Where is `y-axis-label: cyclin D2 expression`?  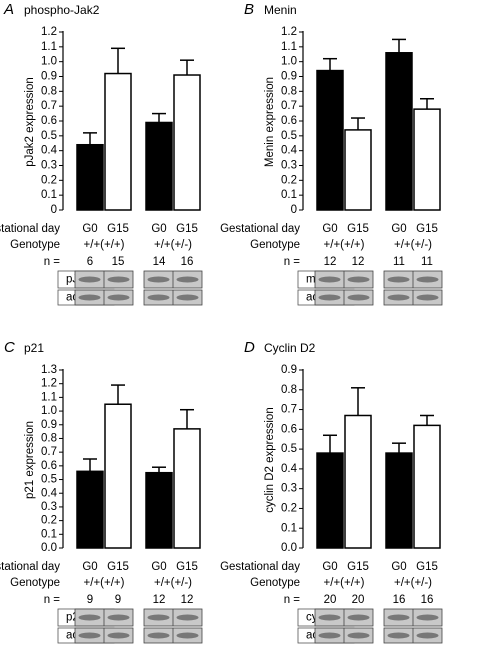 y-axis-label: cyclin D2 expression is located at coordinates (270, 459).